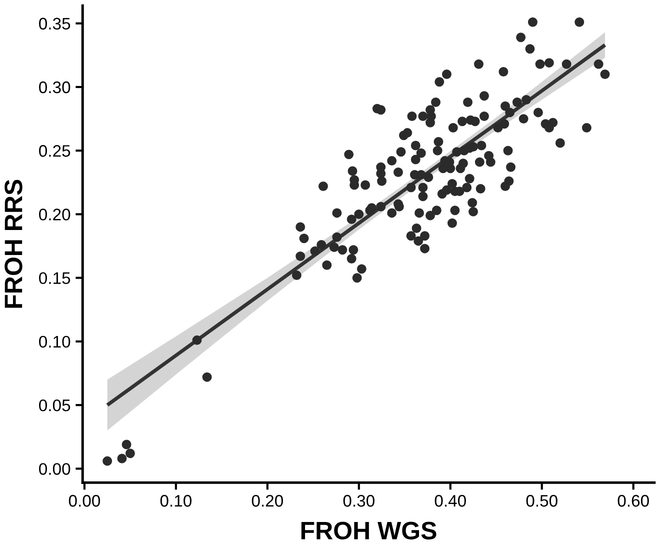 The image size is (661, 558). What do you see at coordinates (13, 244) in the screenshot?
I see `y-axis-title: FROH RRS` at bounding box center [13, 244].